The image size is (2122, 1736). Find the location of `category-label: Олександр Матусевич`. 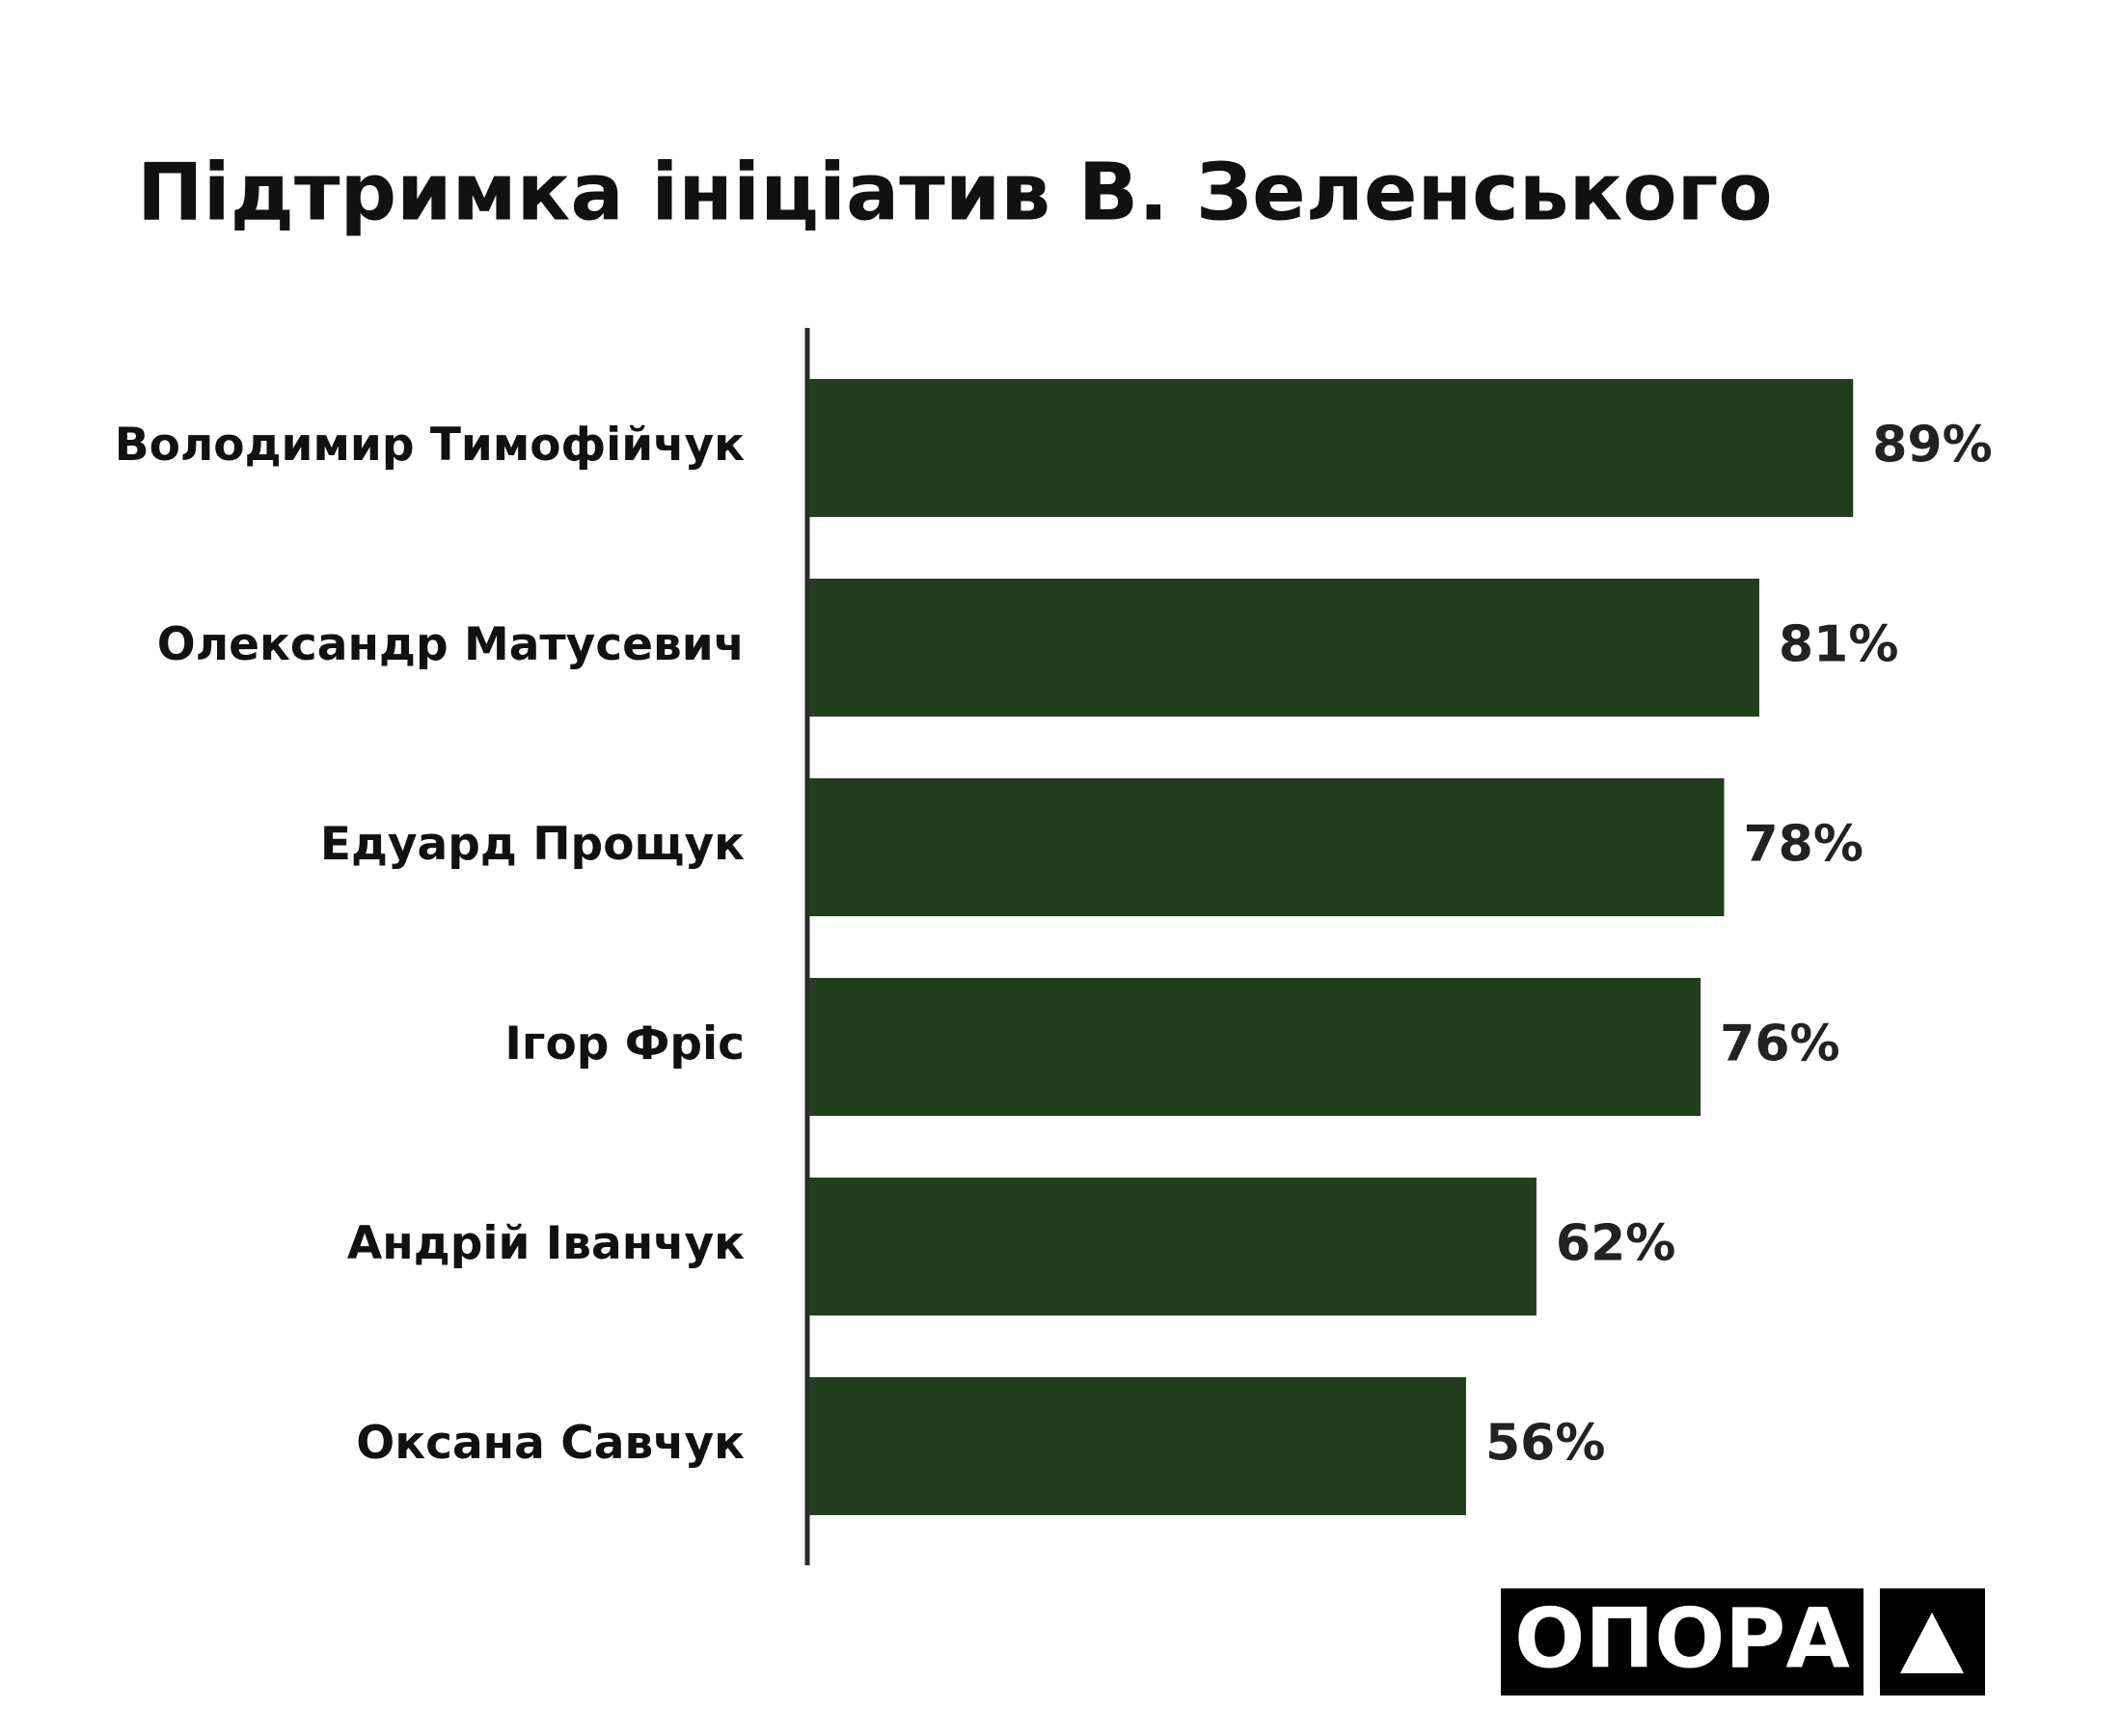

category-label: Олександр Матусевич is located at coordinates (451, 644).